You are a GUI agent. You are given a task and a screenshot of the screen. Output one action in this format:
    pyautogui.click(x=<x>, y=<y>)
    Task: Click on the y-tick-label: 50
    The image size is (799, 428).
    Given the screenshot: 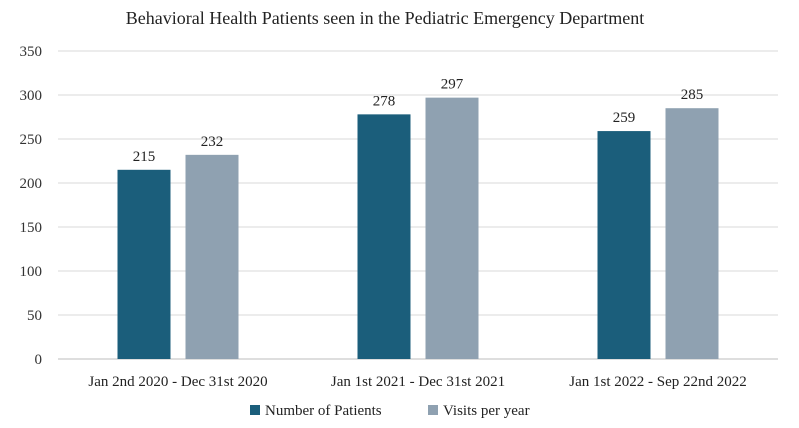 What is the action you would take?
    pyautogui.click(x=34, y=316)
    